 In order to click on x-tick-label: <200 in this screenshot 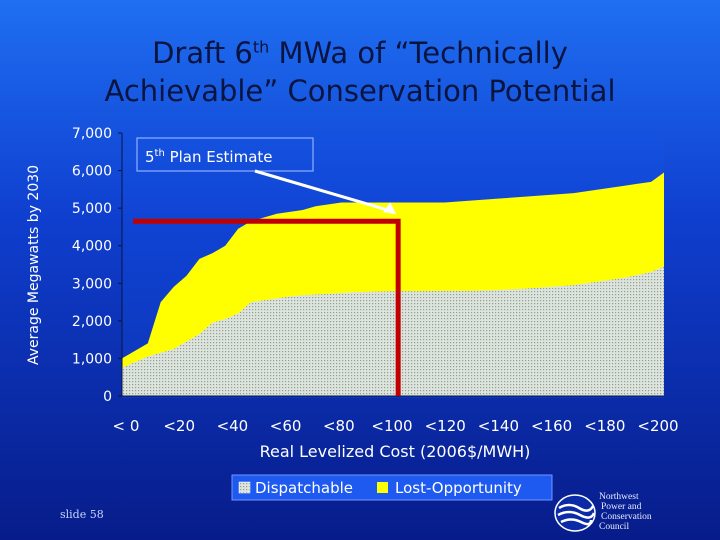, I will do `click(657, 426)`.